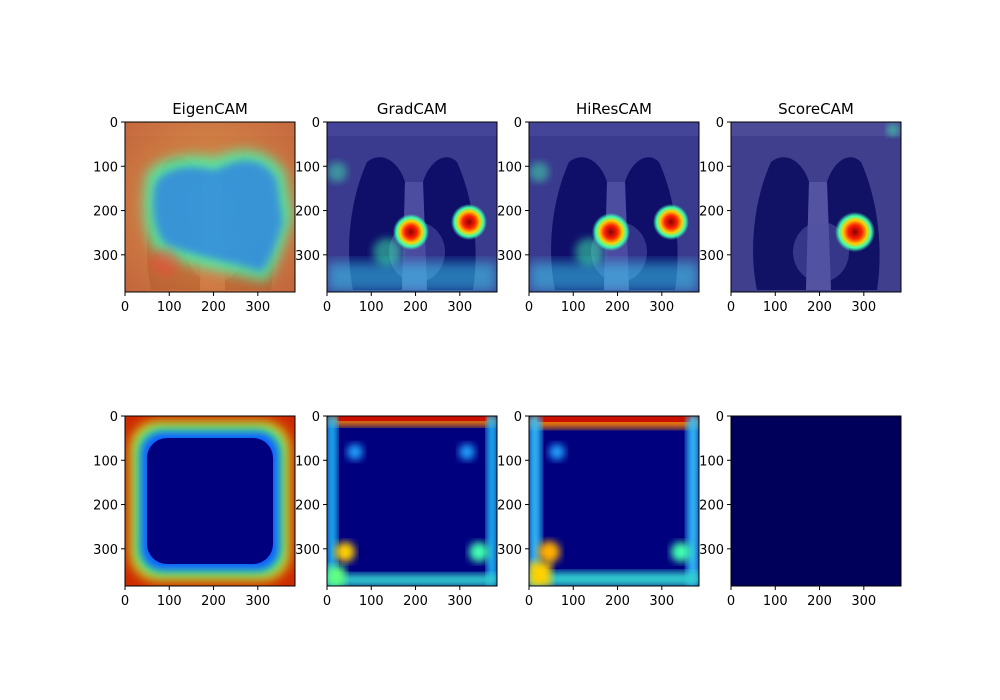 The height and width of the screenshot is (700, 1000). I want to click on panel-row2-col4: 0 100 200 300 0 100 200 300, so click(800, 509).